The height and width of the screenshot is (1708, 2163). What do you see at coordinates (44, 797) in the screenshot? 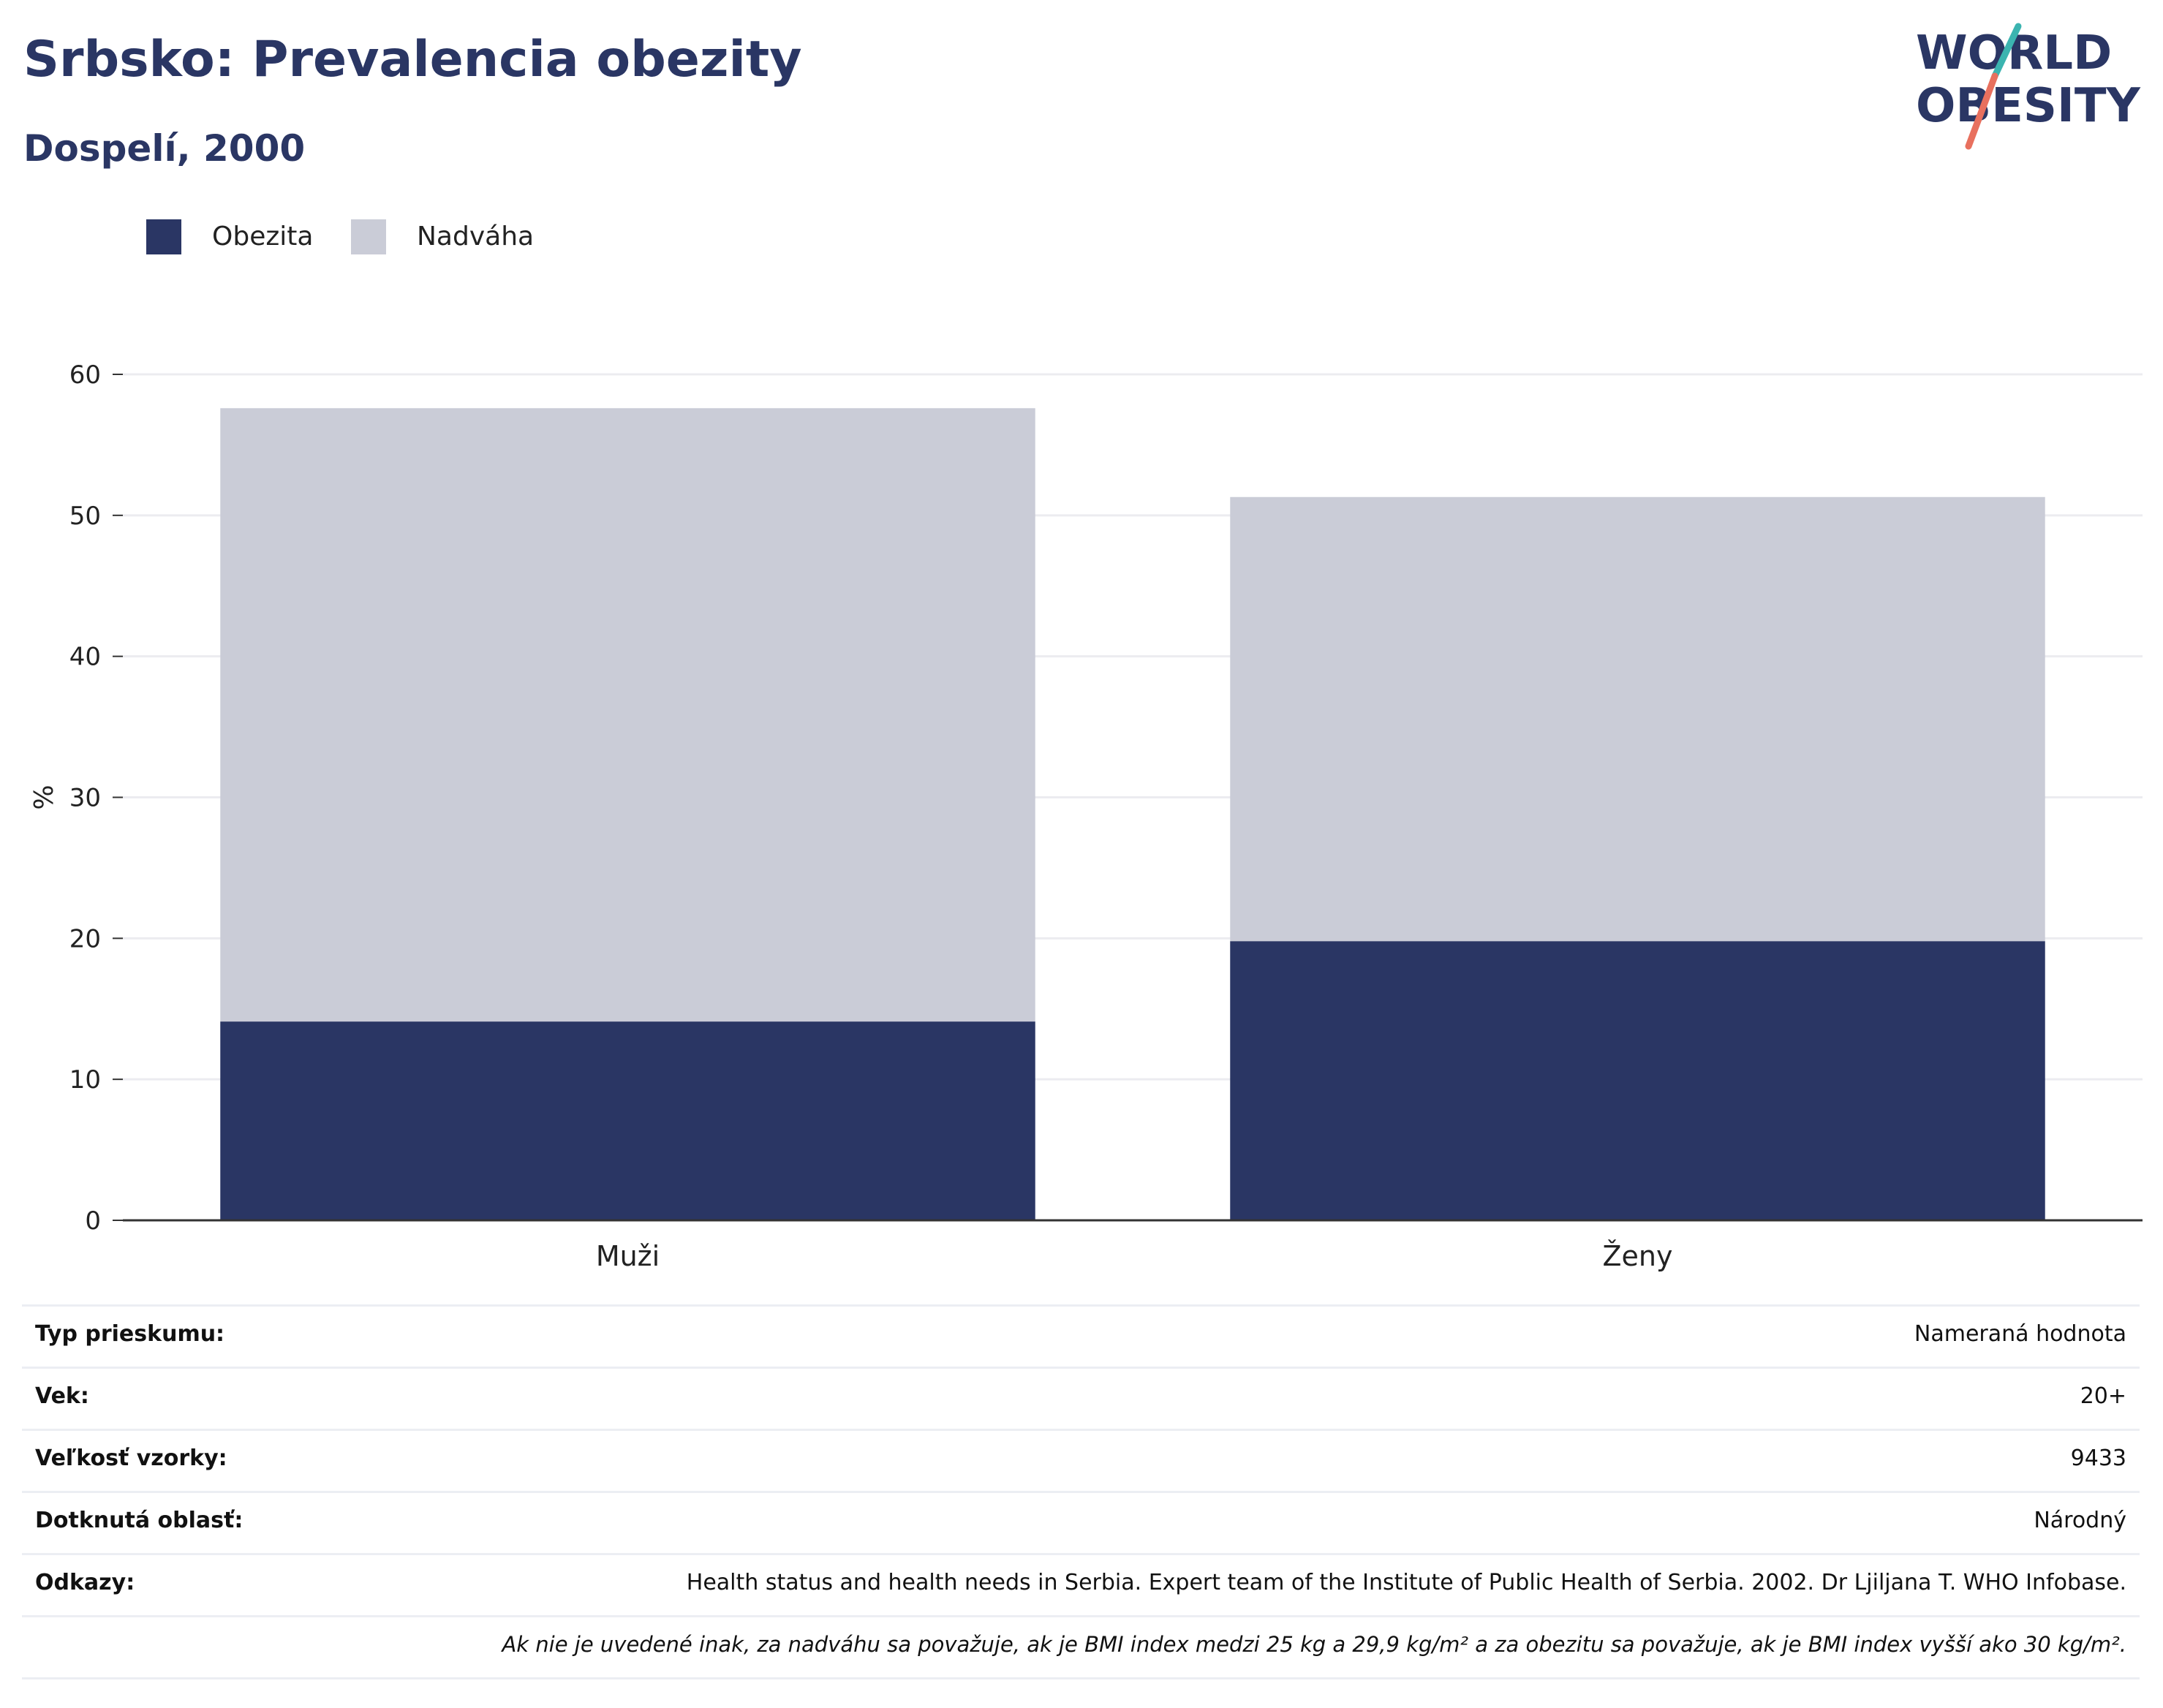
I see `y-axis-label: %` at bounding box center [44, 797].